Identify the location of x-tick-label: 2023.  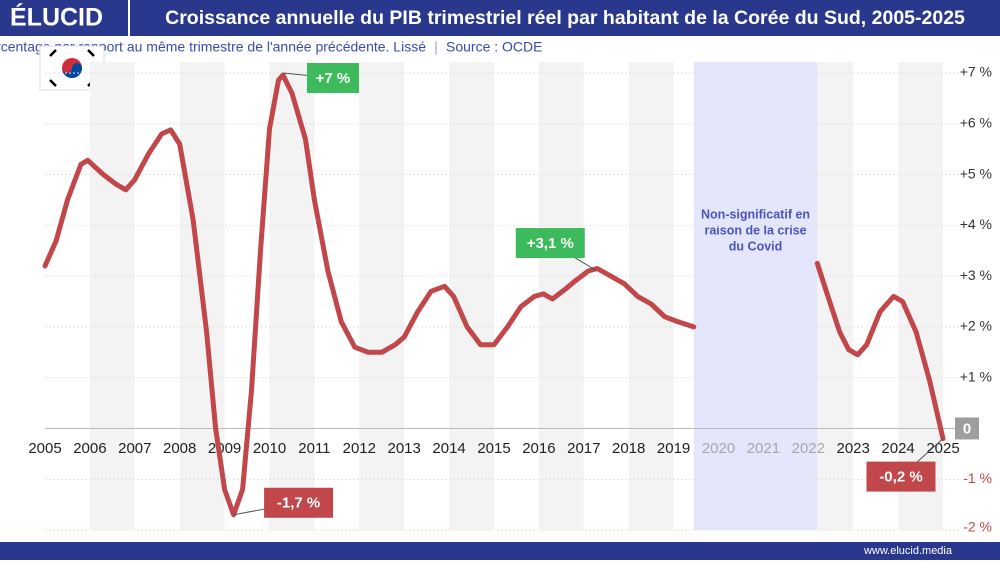
(853, 448).